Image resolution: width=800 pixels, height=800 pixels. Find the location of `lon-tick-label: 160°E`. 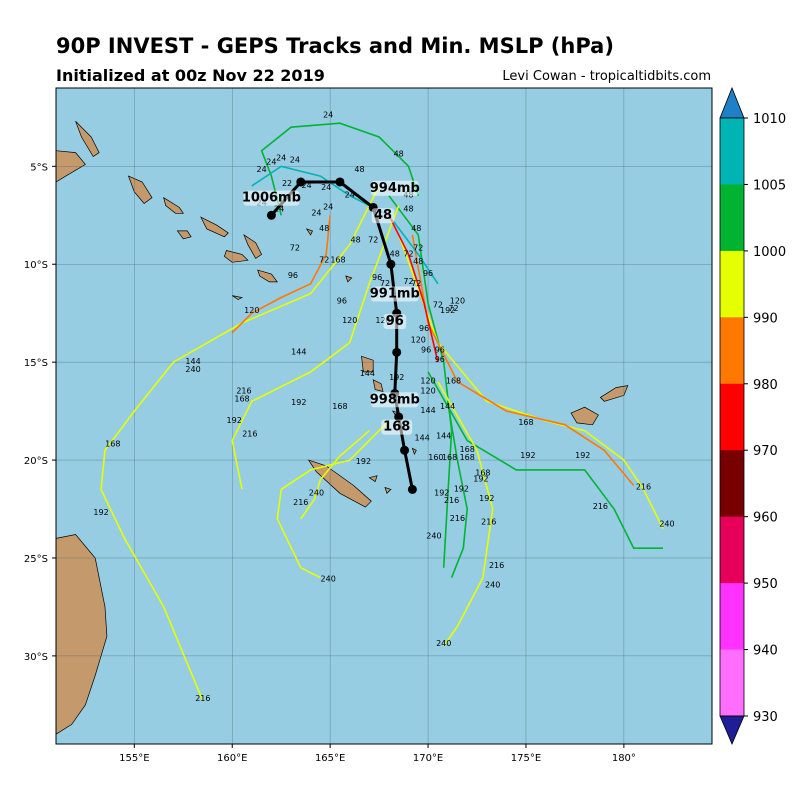

lon-tick-label: 160°E is located at coordinates (232, 758).